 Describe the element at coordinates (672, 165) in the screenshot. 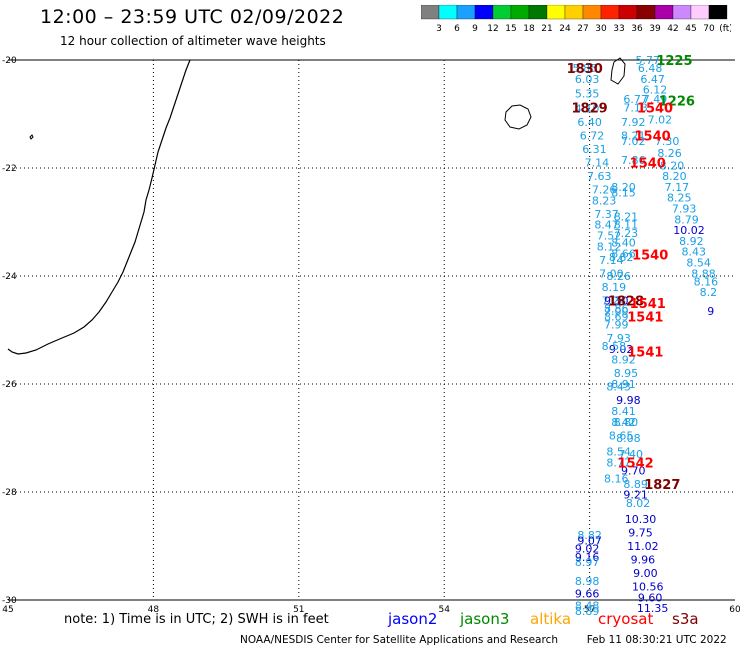

I see `data-point-label: 8.20` at that location.